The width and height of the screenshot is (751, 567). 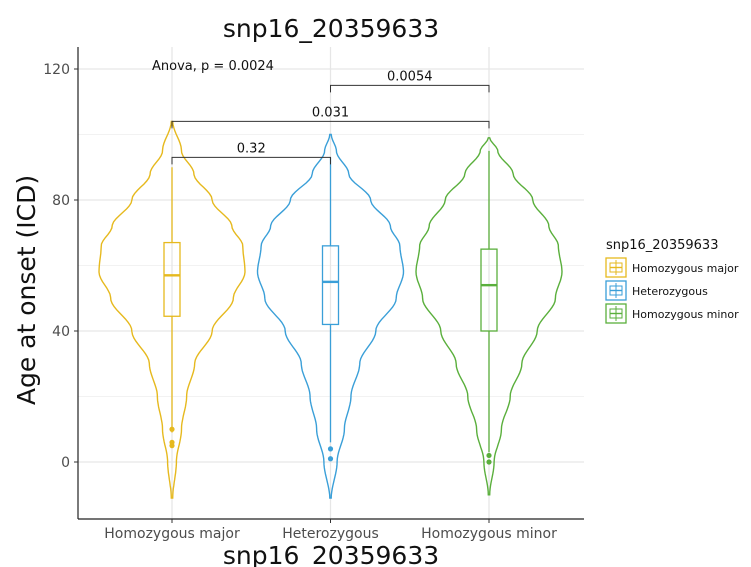 I want to click on legend-title: snp16_20359633, so click(x=662, y=245).